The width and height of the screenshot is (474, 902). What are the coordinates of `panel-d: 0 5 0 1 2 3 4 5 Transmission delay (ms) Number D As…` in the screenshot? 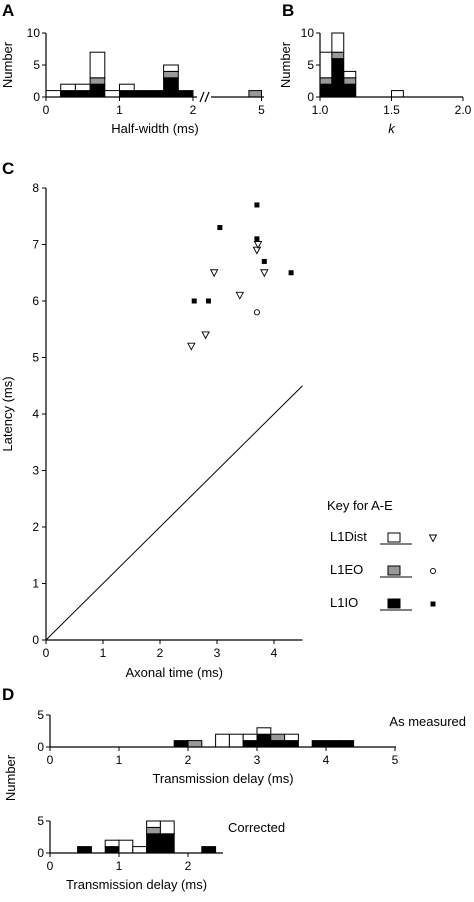 It's located at (234, 743).